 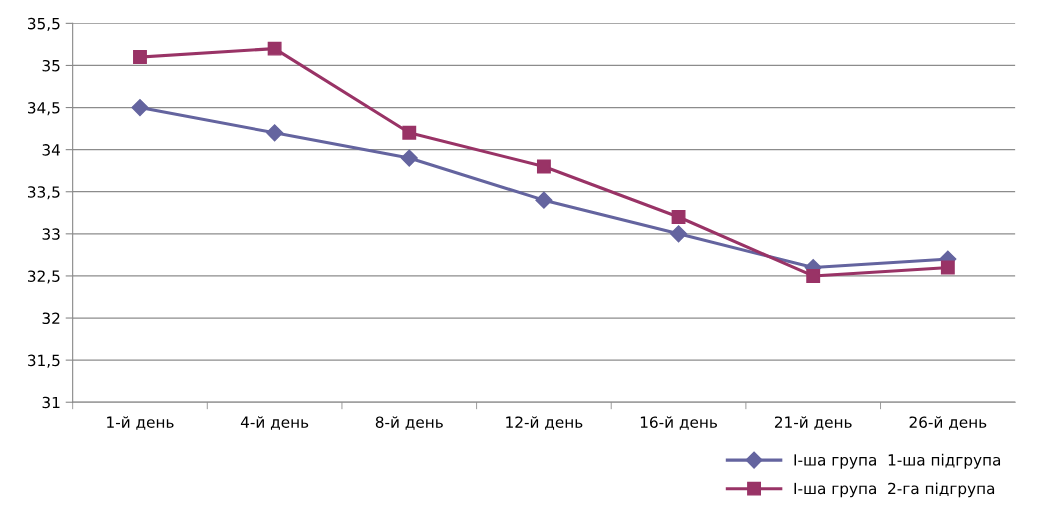 I want to click on x-tick-label: 12-й день, so click(x=544, y=423).